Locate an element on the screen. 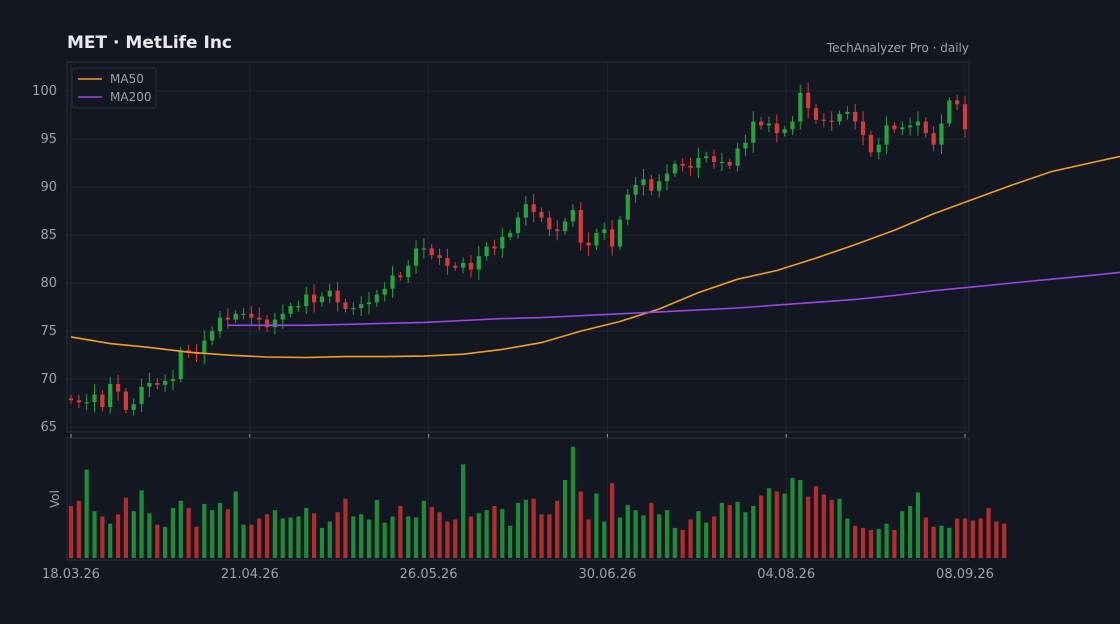  price-tick-label: 80 is located at coordinates (48, 283).